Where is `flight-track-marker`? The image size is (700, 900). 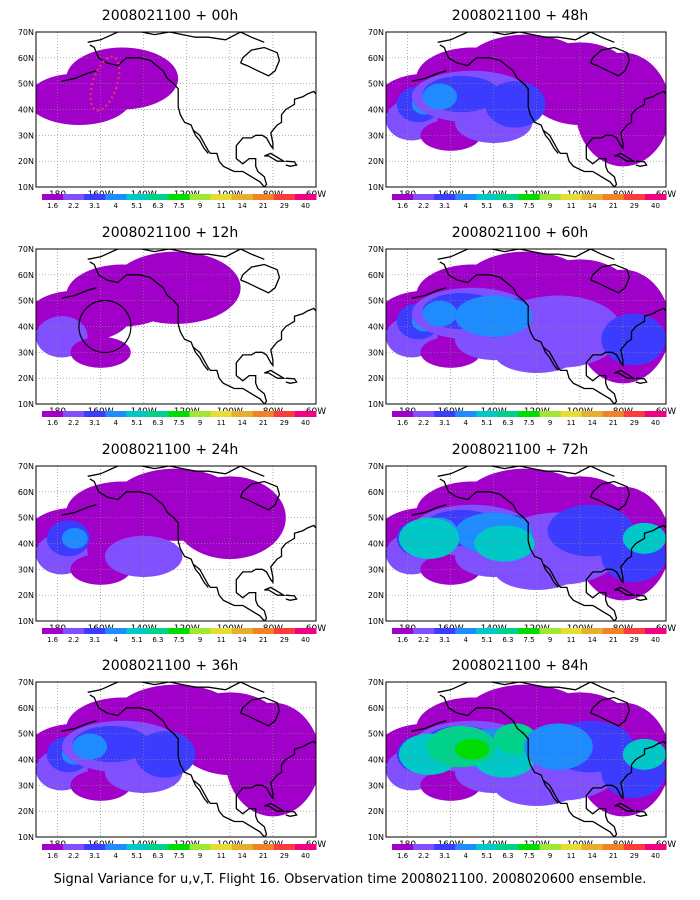 flight-track-marker is located at coordinates (105, 83).